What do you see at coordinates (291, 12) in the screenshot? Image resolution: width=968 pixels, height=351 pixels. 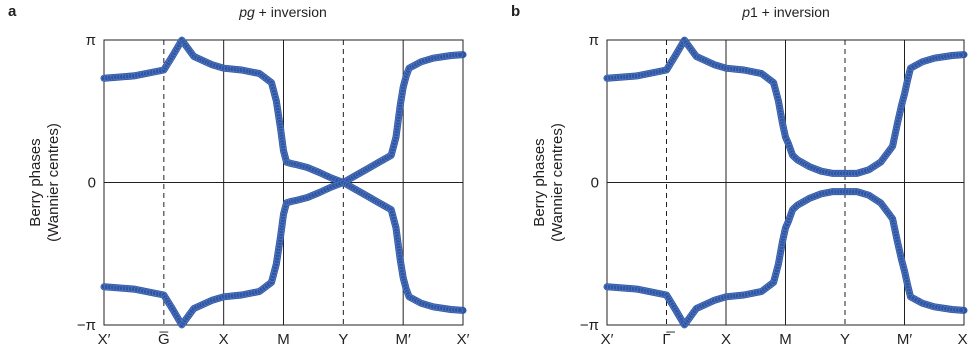 I see `chart-title-rest: + inversion` at bounding box center [291, 12].